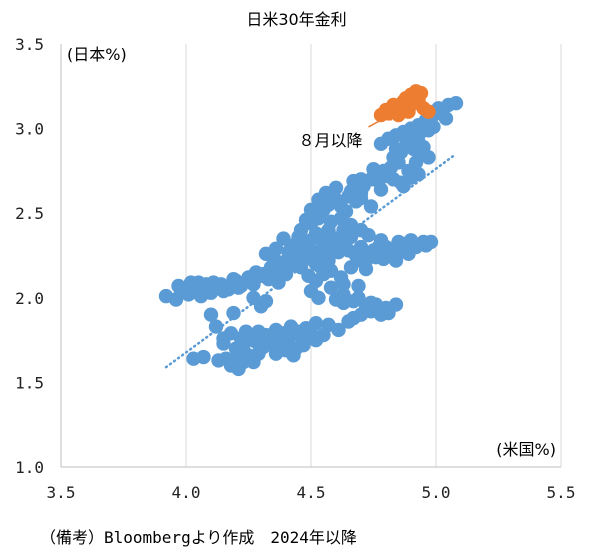 This screenshot has height=559, width=593. What do you see at coordinates (392, 116) in the screenshot?
I see `annotation-arrow-head` at bounding box center [392, 116].